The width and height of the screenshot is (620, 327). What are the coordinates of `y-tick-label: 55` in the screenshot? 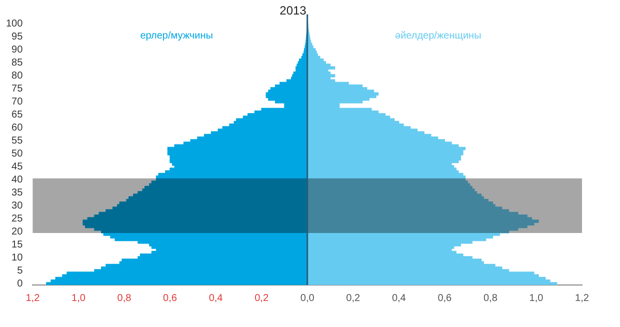 It's located at (18, 140).